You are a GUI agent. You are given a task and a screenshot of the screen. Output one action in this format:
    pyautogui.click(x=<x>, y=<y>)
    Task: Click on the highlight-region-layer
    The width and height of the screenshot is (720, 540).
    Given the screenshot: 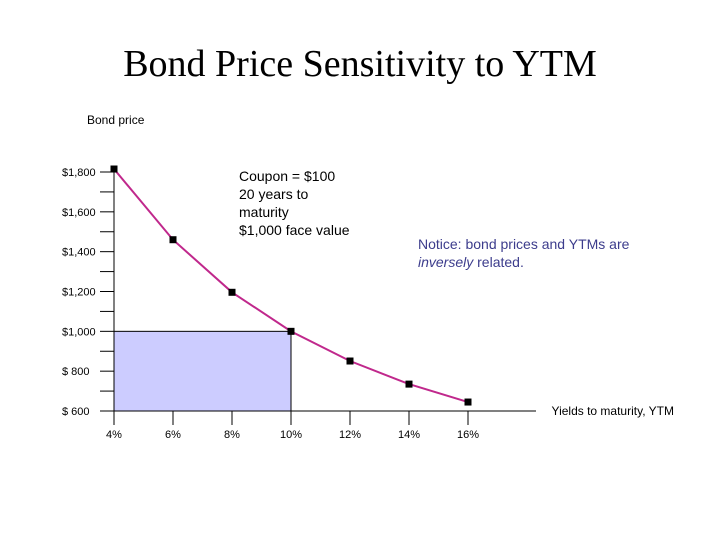 What is the action you would take?
    pyautogui.click(x=202, y=371)
    